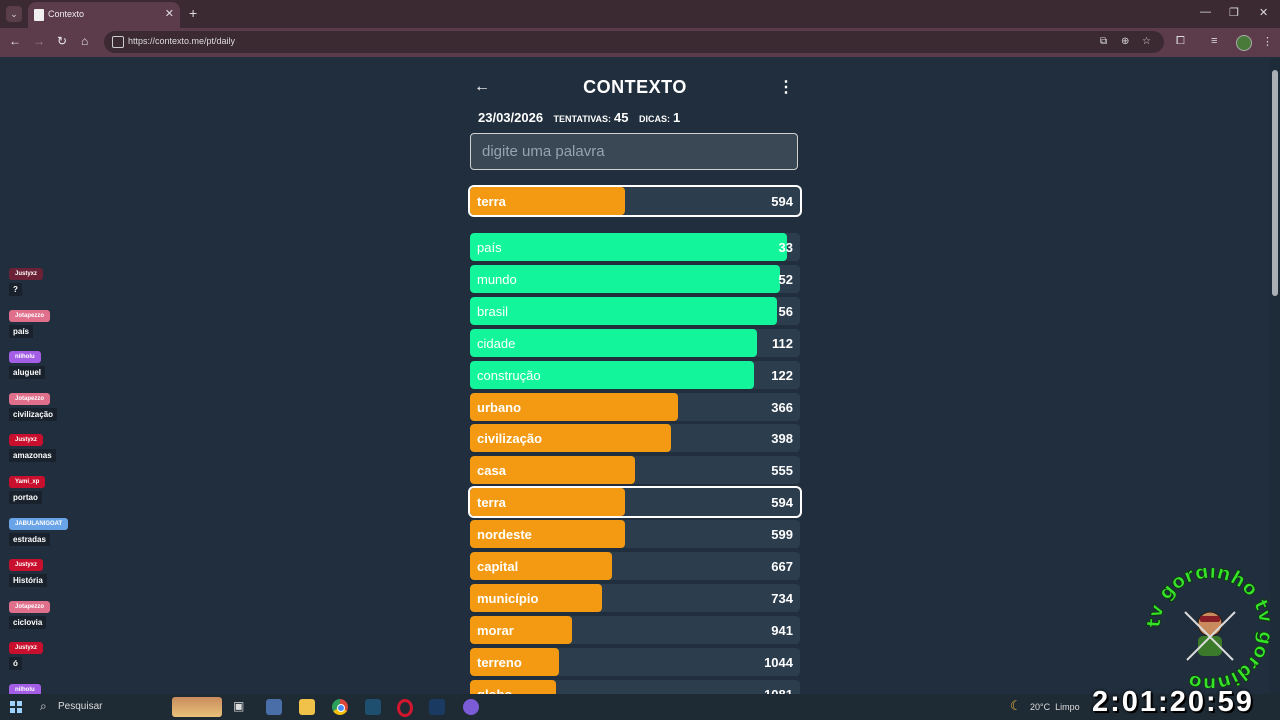 The height and width of the screenshot is (720, 1280). Describe the element at coordinates (785, 247) in the screenshot. I see `guess-distance: 33` at that location.